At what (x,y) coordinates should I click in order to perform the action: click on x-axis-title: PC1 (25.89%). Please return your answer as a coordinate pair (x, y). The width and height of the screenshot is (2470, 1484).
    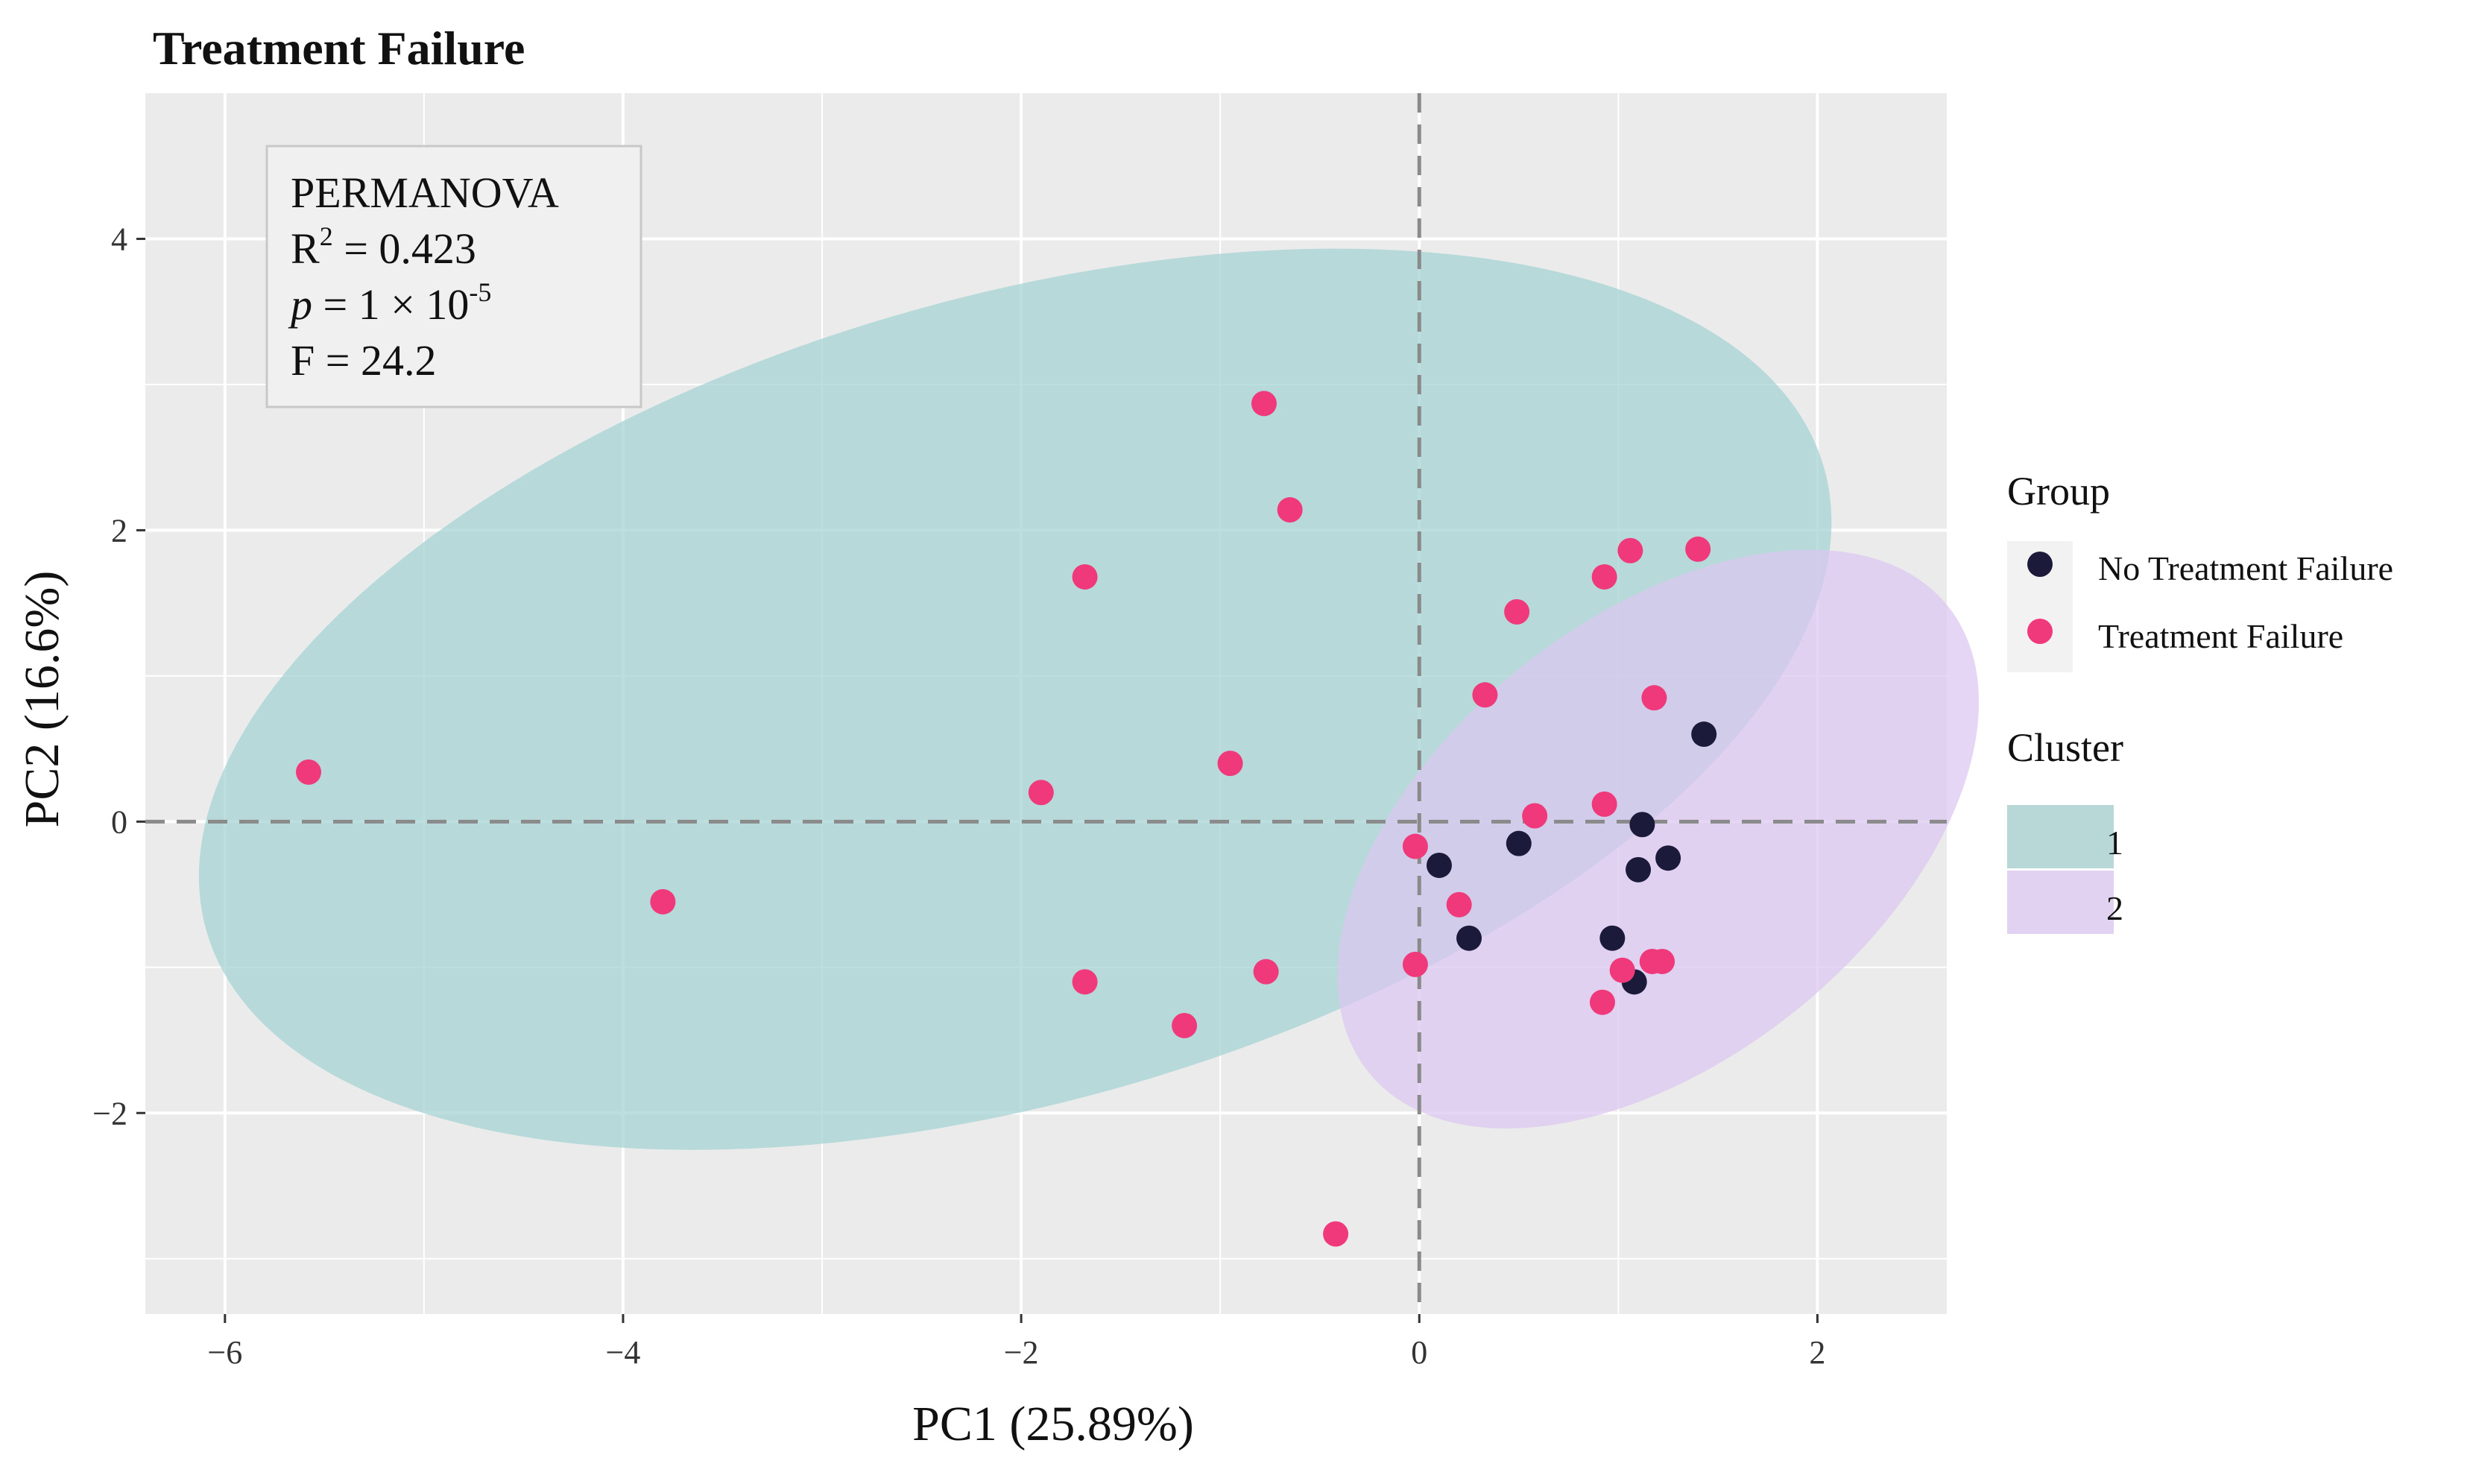
    Looking at the image, I should click on (1053, 1424).